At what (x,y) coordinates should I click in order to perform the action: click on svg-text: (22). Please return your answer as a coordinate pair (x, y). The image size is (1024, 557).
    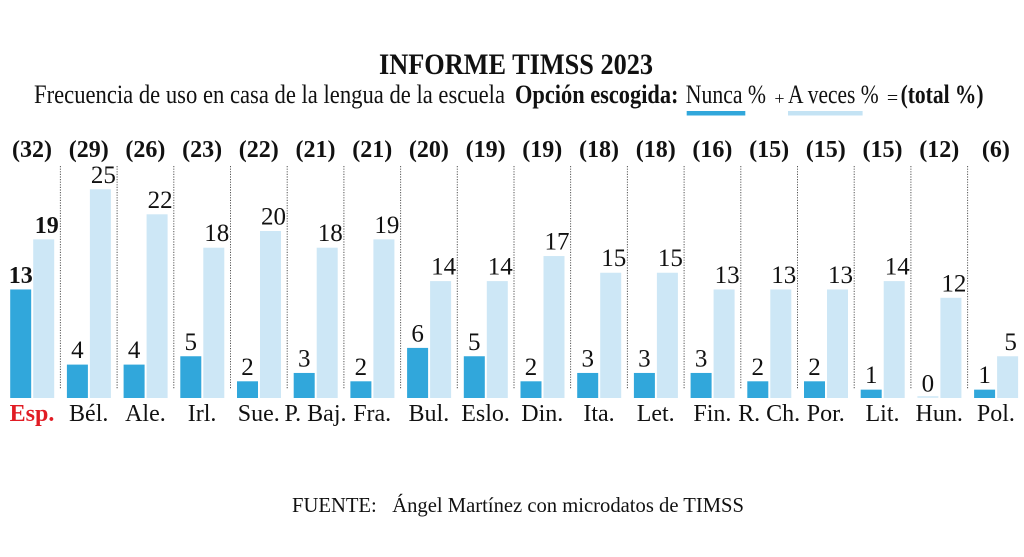
    Looking at the image, I should click on (259, 150).